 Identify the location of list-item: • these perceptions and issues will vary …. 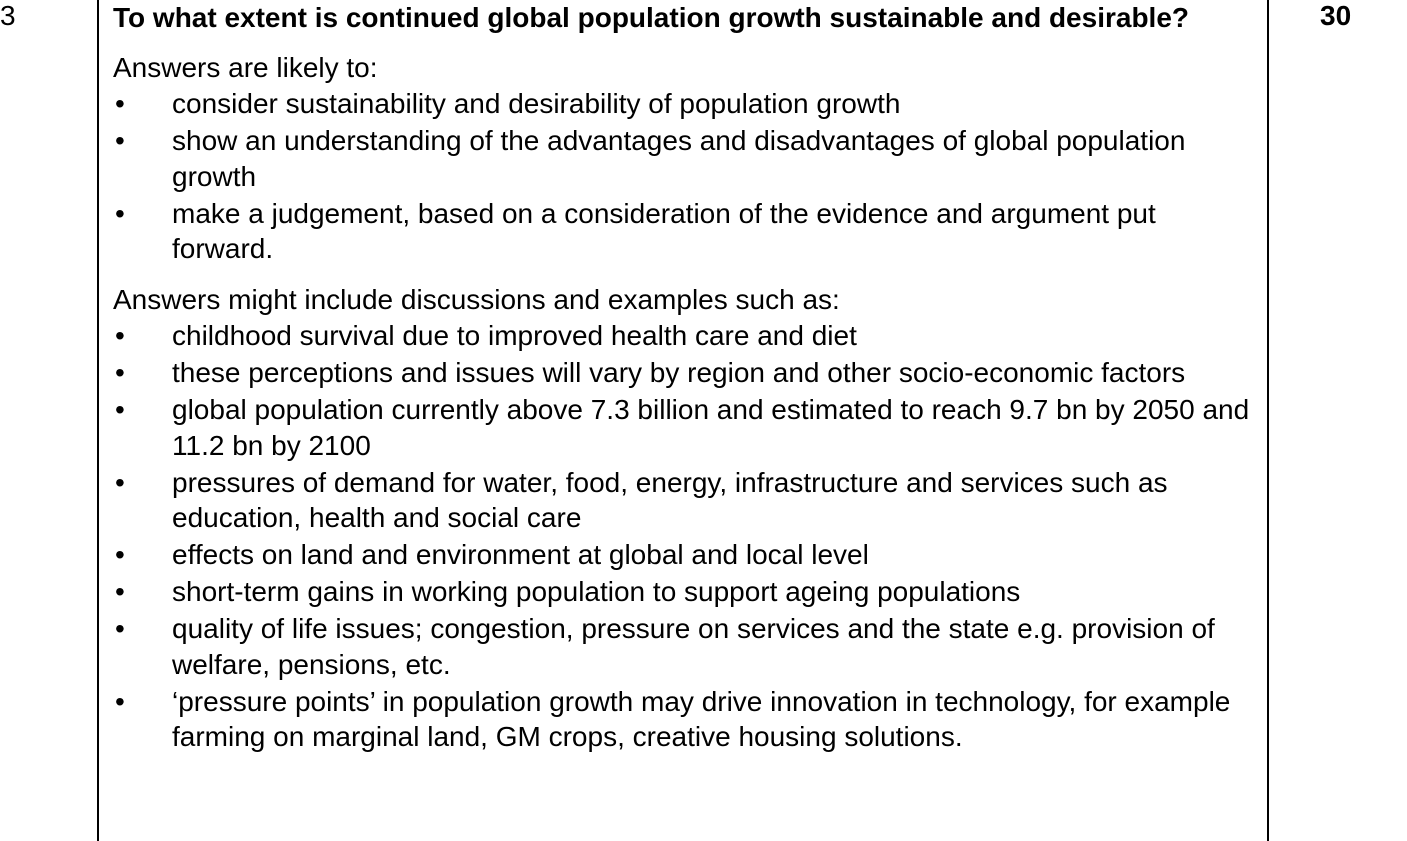
(683, 373).